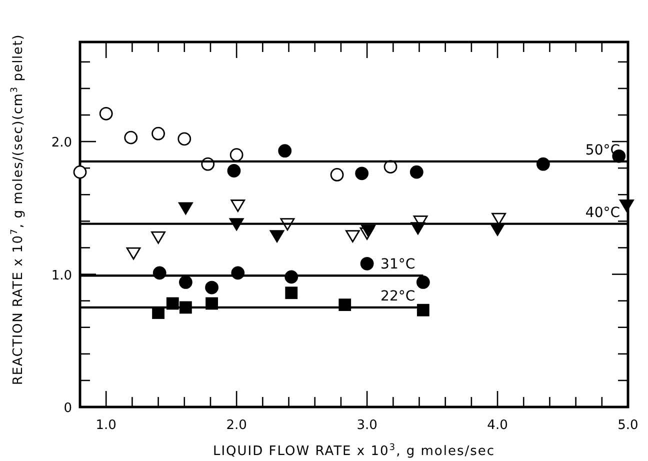 The height and width of the screenshot is (461, 648). What do you see at coordinates (398, 264) in the screenshot?
I see `annotation: 31°C` at bounding box center [398, 264].